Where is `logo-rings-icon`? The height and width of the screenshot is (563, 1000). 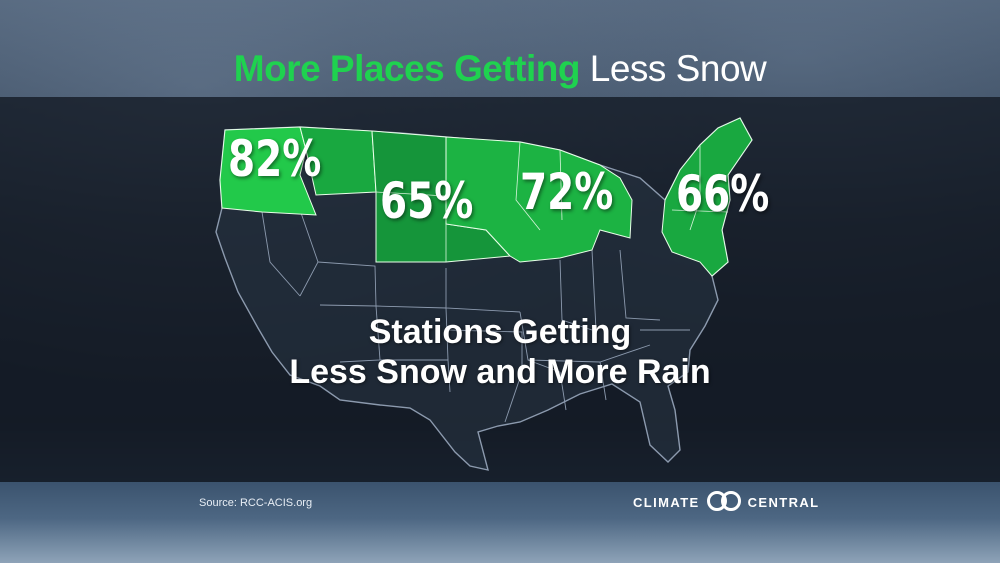
logo-rings-icon is located at coordinates (724, 502).